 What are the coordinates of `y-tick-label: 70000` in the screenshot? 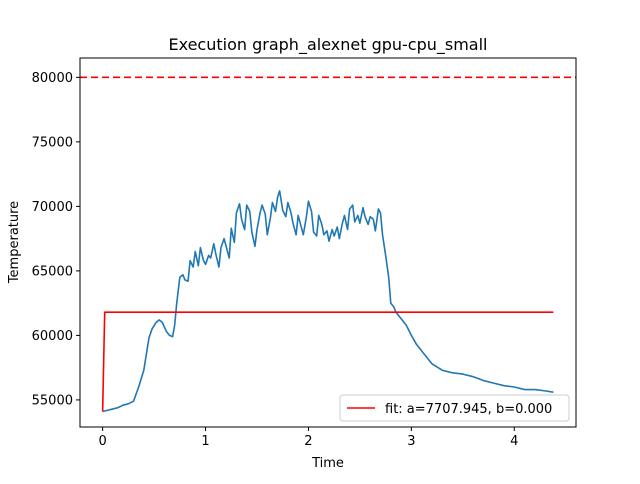 It's located at (52, 207).